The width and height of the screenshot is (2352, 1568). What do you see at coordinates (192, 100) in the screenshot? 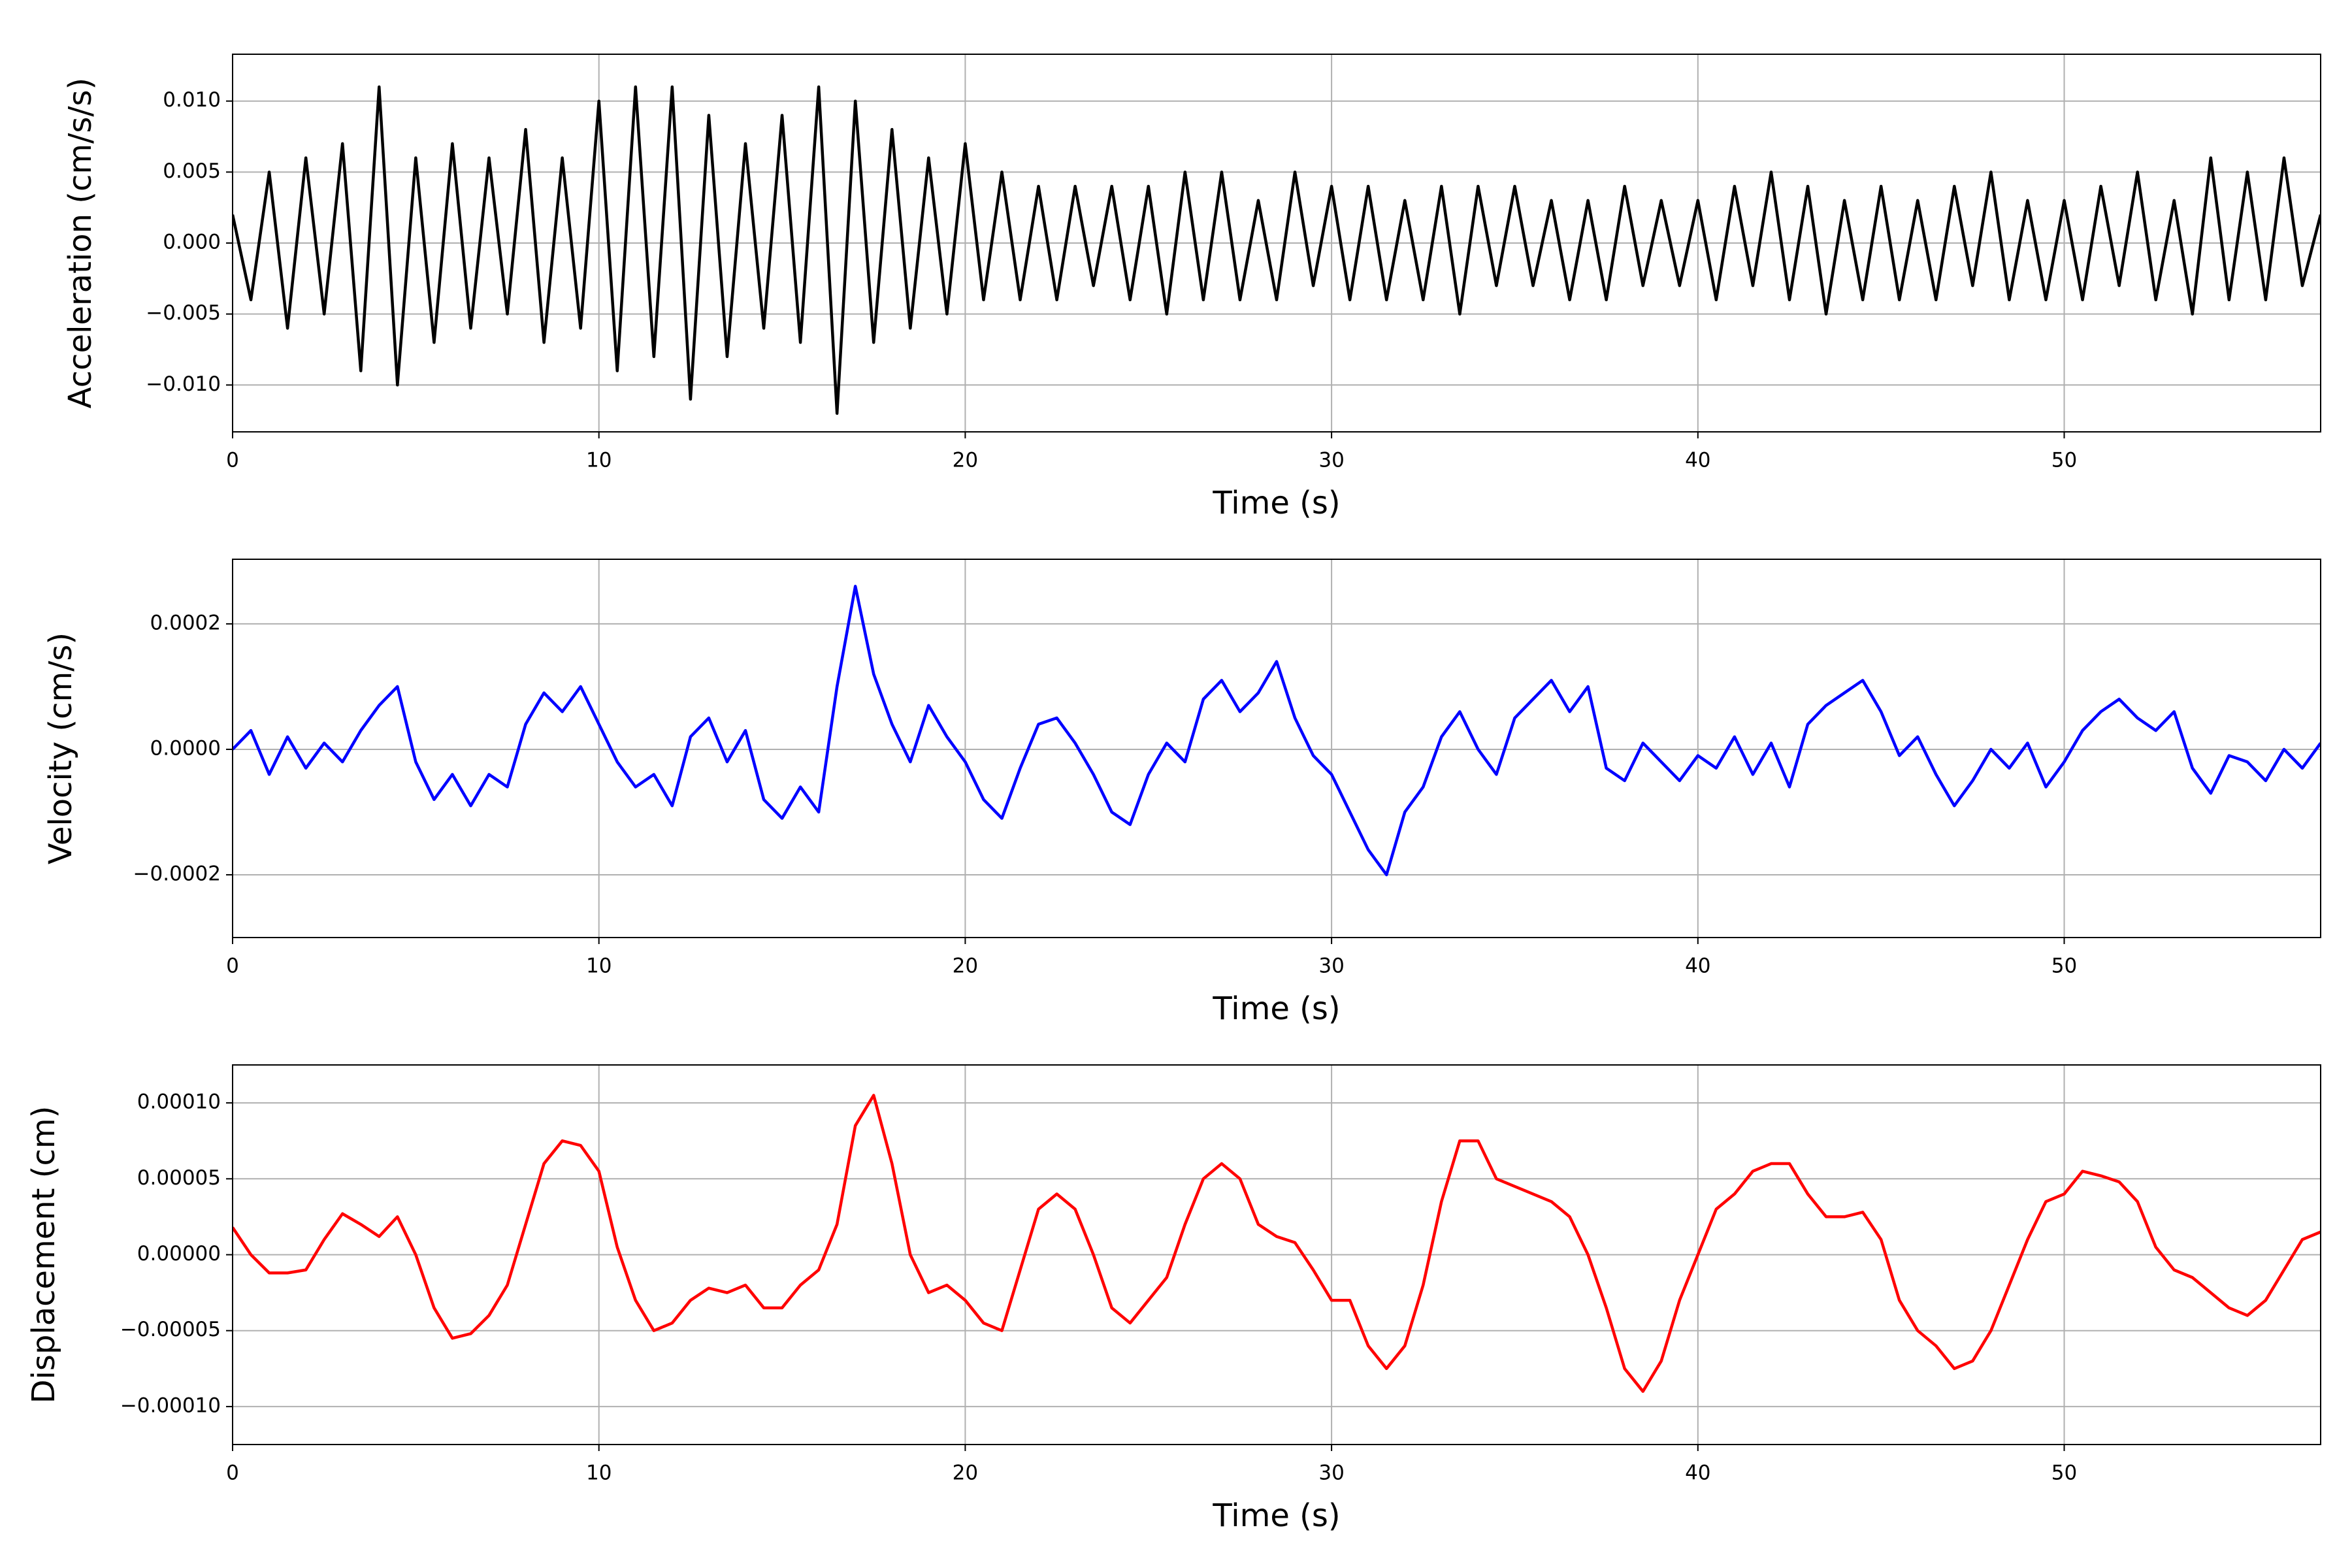
I see `y-tick-label: 0.010` at bounding box center [192, 100].